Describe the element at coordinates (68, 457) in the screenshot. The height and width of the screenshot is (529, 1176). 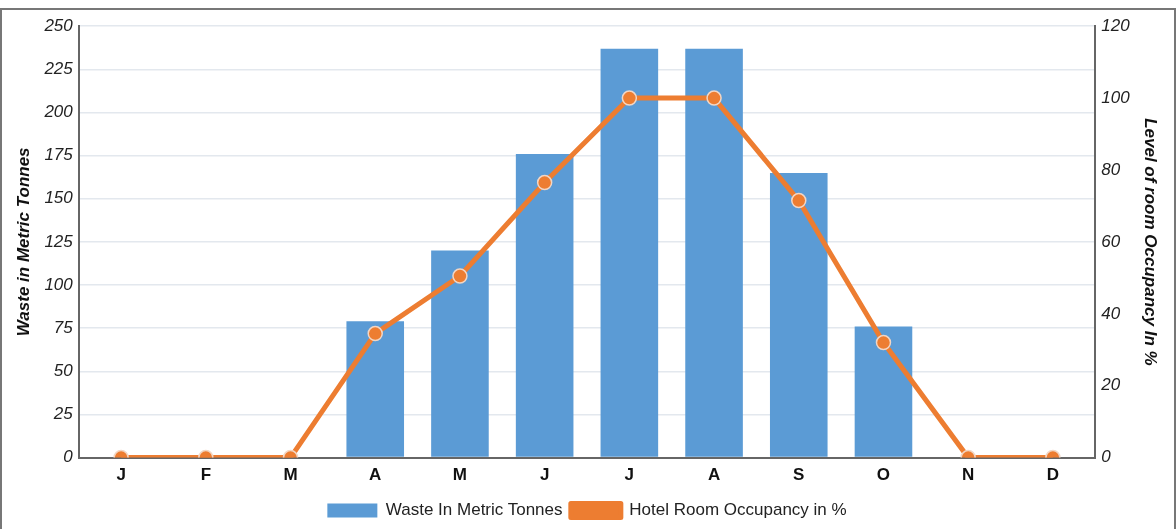
I see `y-tick-label: 0` at that location.